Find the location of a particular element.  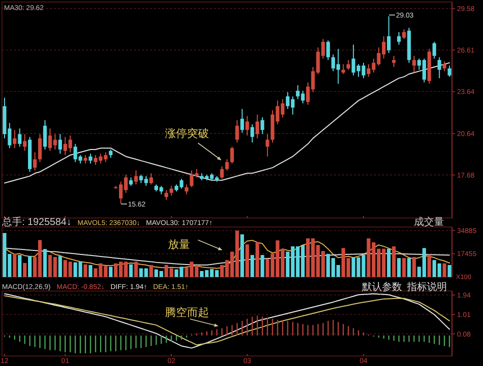

annotation: 成交量 is located at coordinates (429, 222).